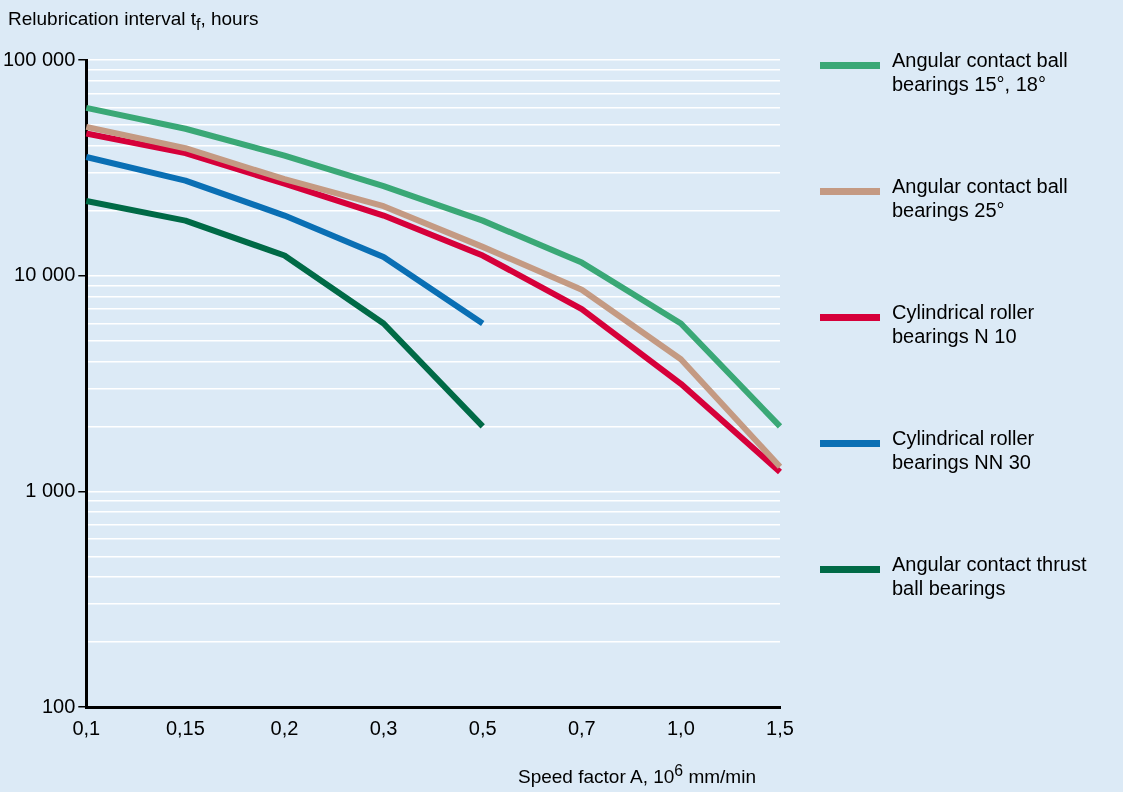 The width and height of the screenshot is (1123, 792). I want to click on y-axis-title: Relubrication interval t$_{f}$, hours, so click(133, 21).